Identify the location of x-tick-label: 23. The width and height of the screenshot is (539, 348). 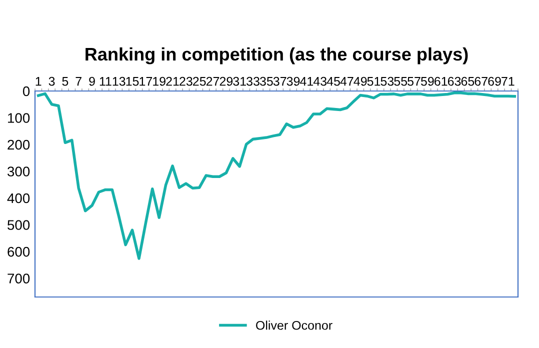
(186, 81).